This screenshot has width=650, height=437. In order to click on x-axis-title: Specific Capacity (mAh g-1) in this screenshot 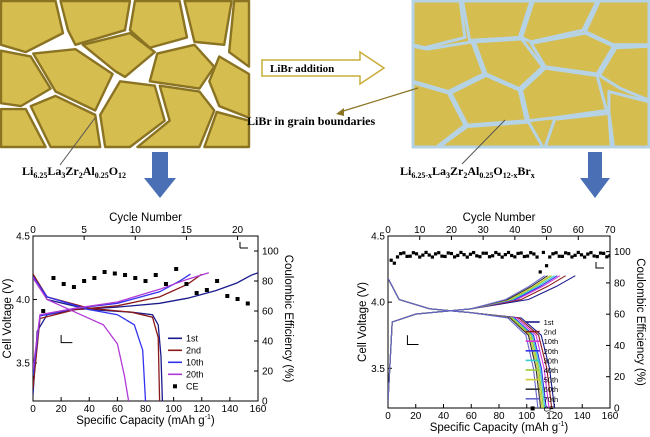, I will do `click(499, 427)`.